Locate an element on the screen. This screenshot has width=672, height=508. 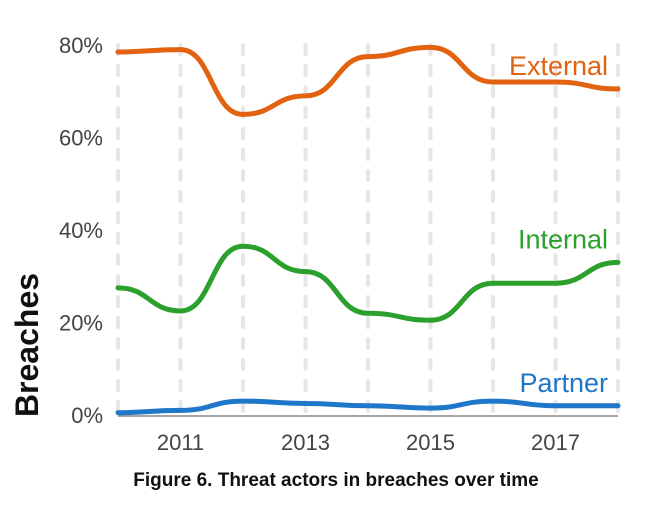
x-tick-label: 2011 is located at coordinates (180, 442).